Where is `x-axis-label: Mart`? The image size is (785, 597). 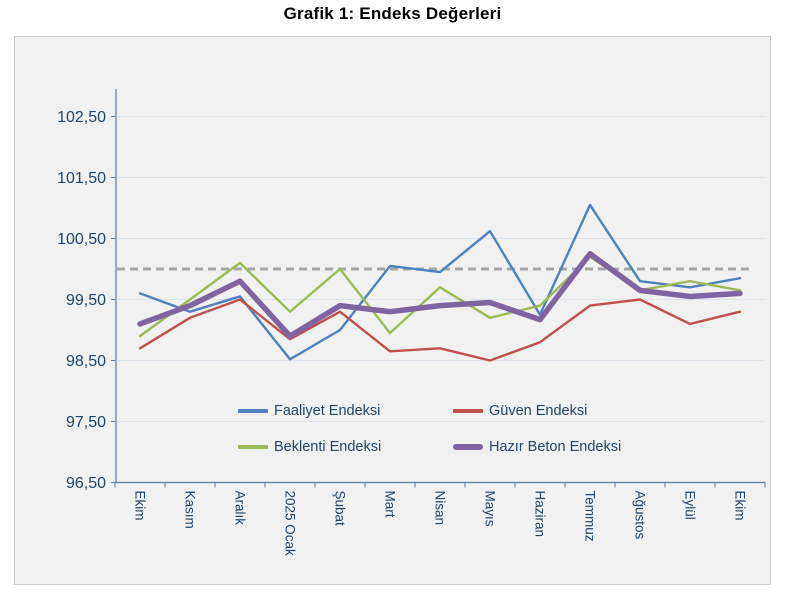 x-axis-label: Mart is located at coordinates (390, 504).